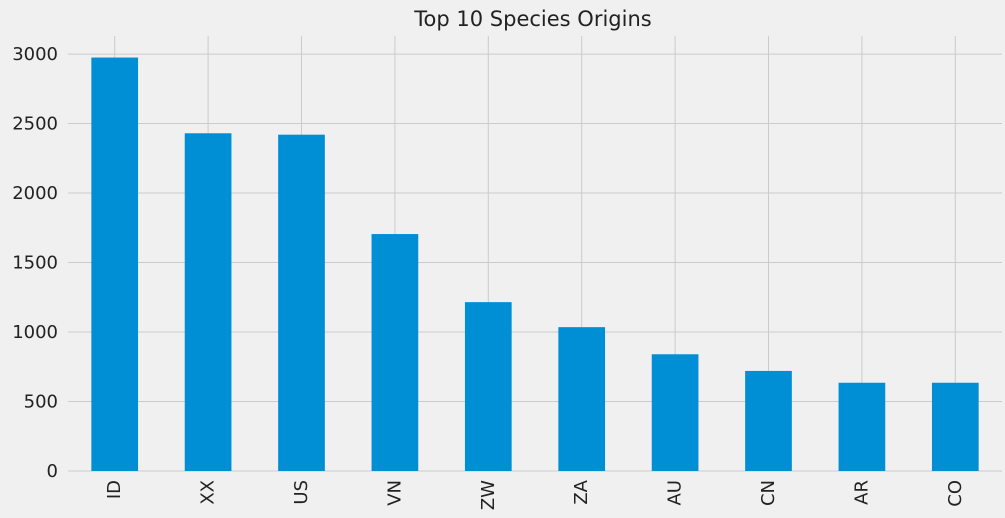 This screenshot has width=1005, height=518. Describe the element at coordinates (114, 489) in the screenshot. I see `x-tick-label: ID` at that location.